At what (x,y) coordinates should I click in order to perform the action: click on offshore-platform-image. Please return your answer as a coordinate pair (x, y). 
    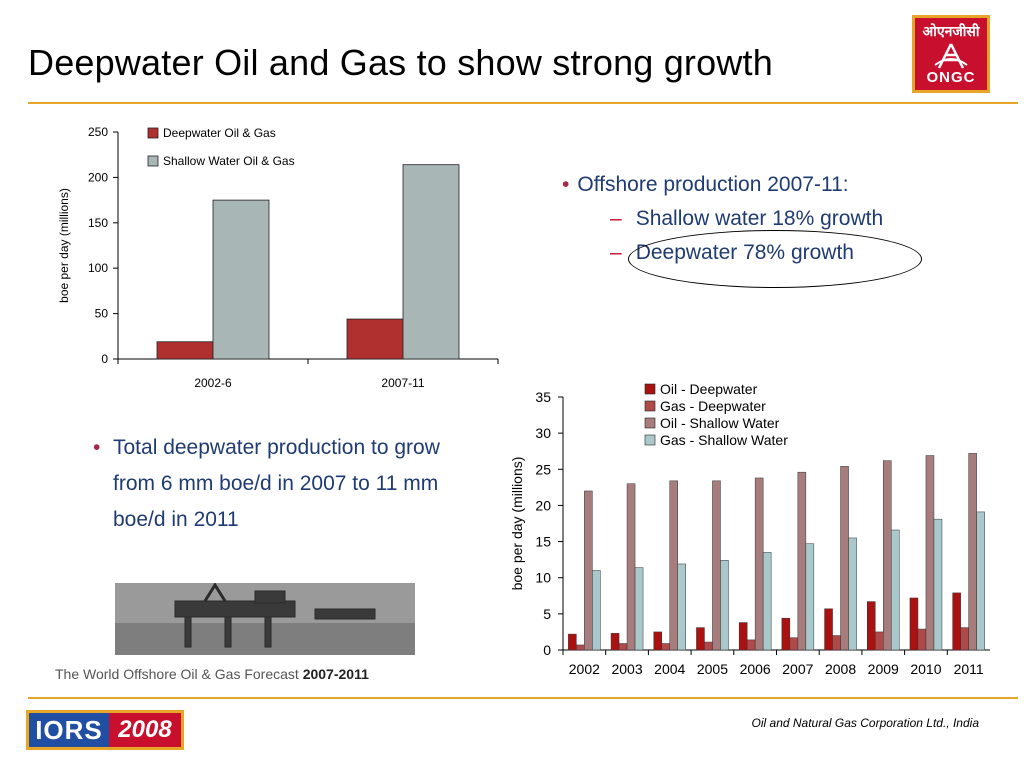
    Looking at the image, I should click on (265, 619).